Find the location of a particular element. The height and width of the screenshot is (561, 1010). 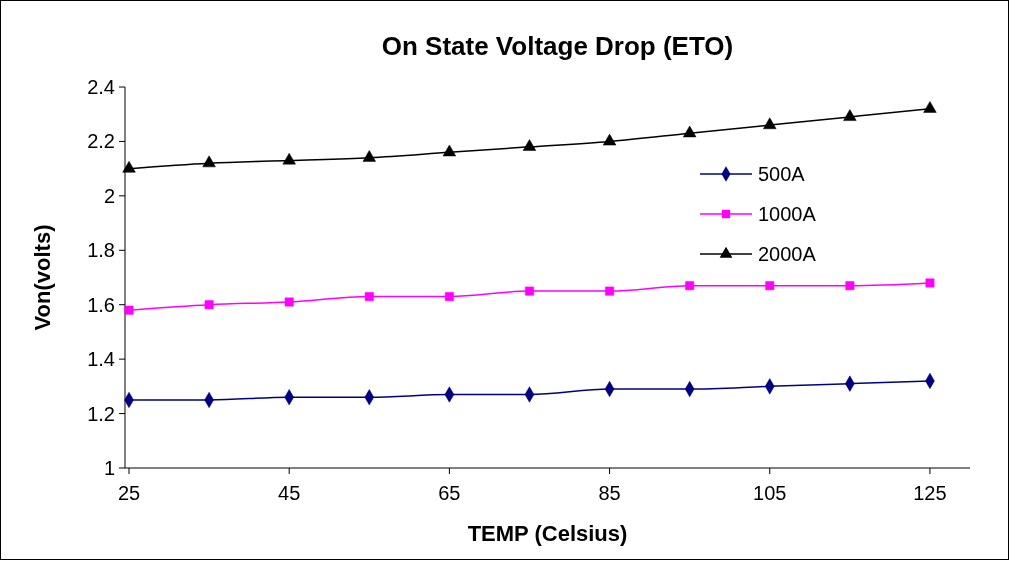

y-tick-label: 1.2 is located at coordinates (101, 413).